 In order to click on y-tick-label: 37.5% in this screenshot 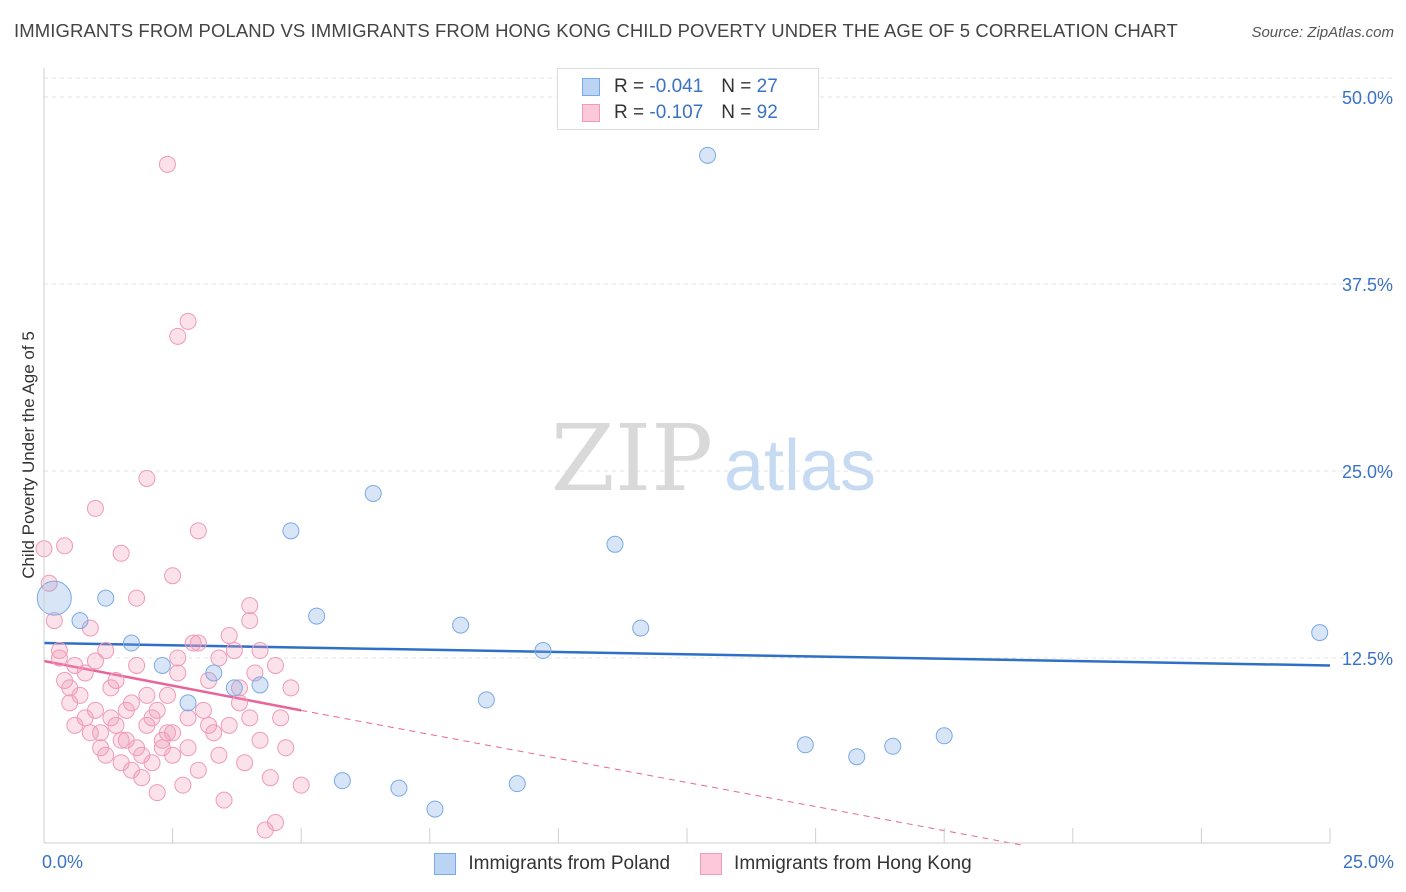, I will do `click(1367, 285)`.